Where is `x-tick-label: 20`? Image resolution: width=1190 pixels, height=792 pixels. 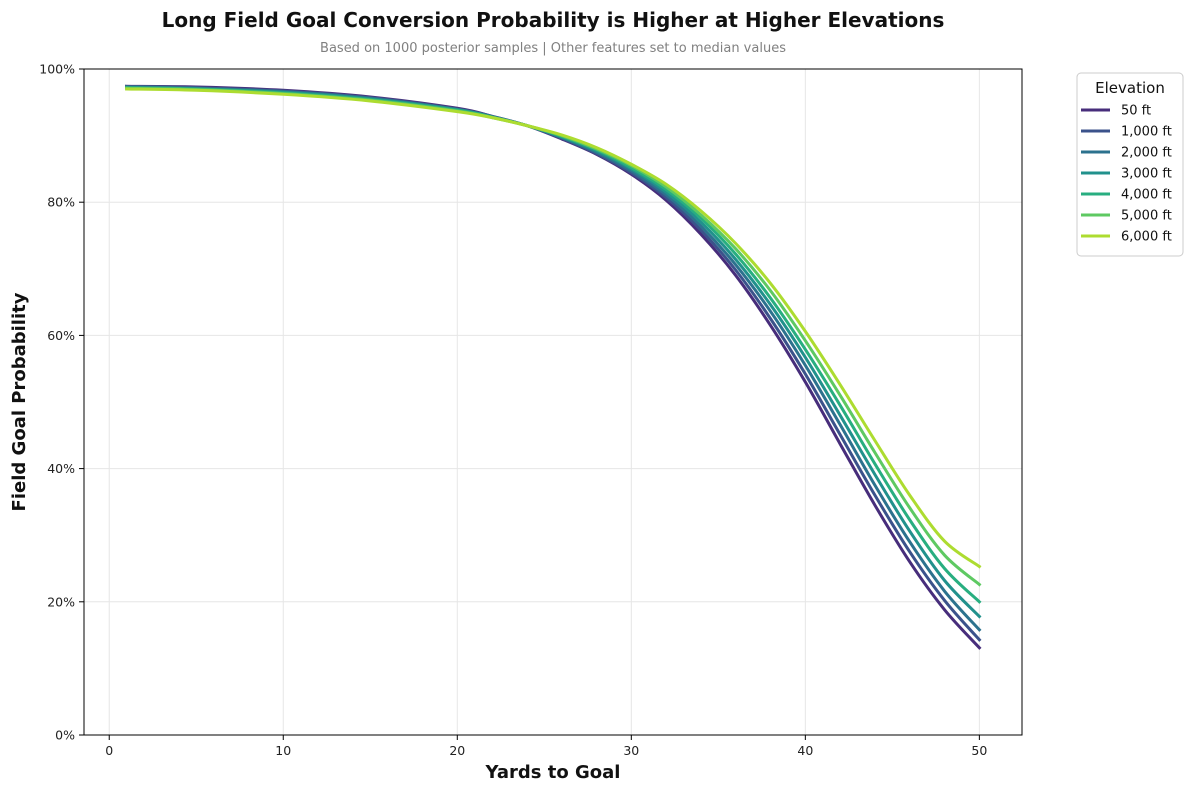 x-tick-label: 20 is located at coordinates (457, 750).